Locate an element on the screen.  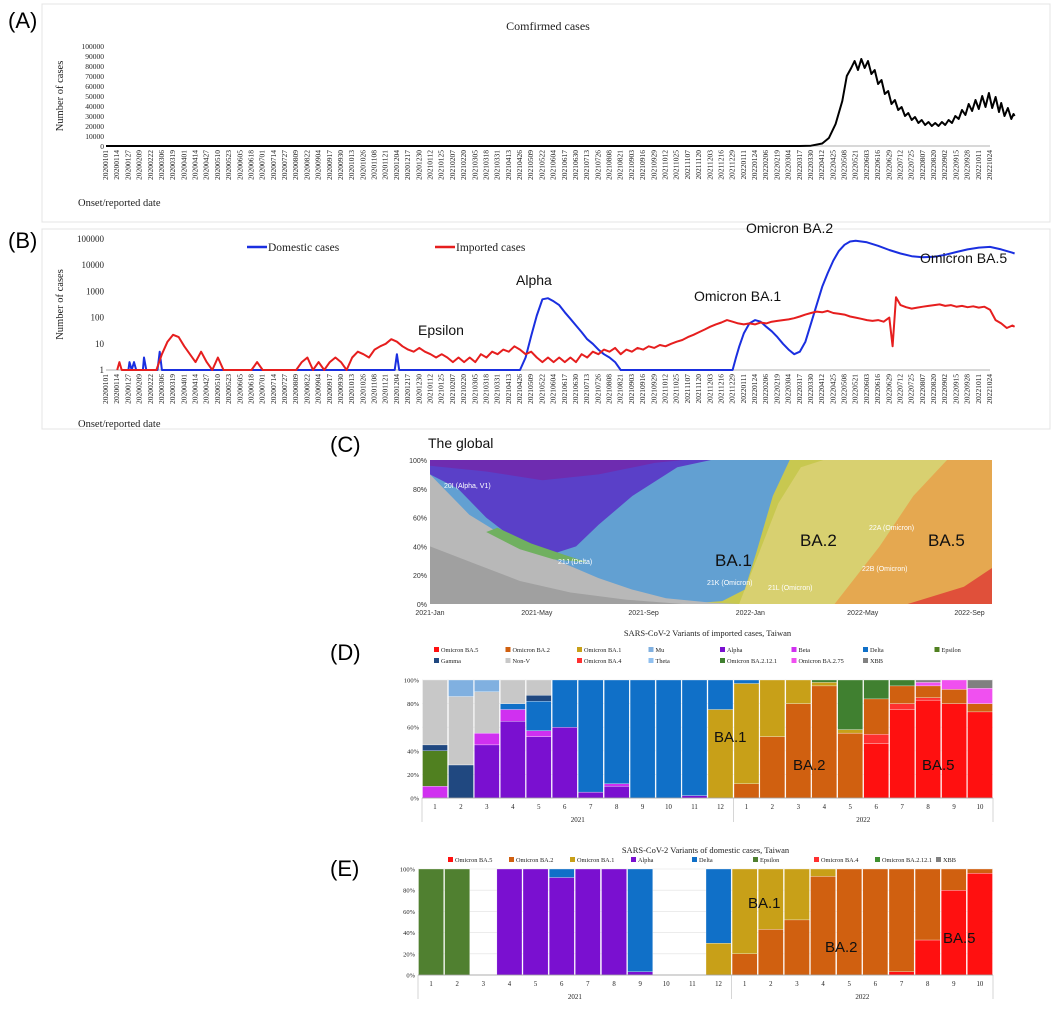
annotation-label: Omicron BA.2 is located at coordinates (789, 228).